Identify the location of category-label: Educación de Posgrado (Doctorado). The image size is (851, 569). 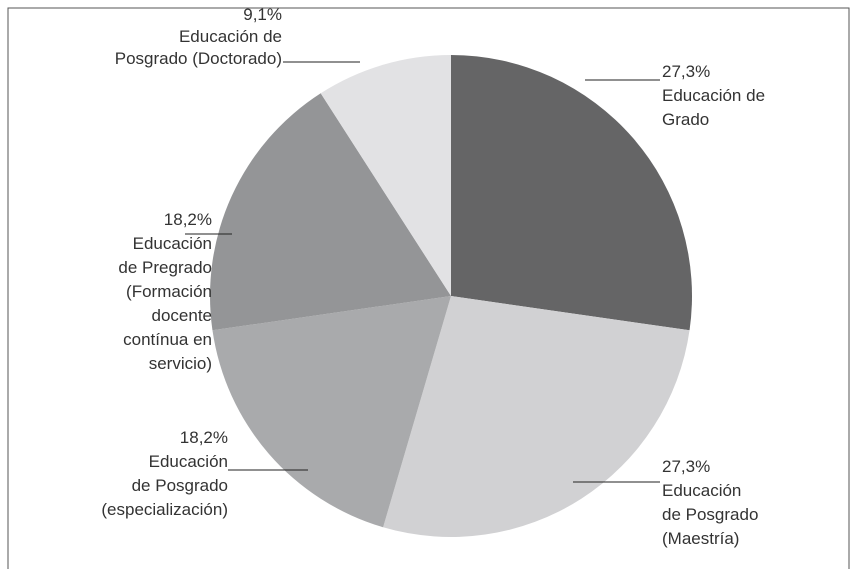
(198, 47).